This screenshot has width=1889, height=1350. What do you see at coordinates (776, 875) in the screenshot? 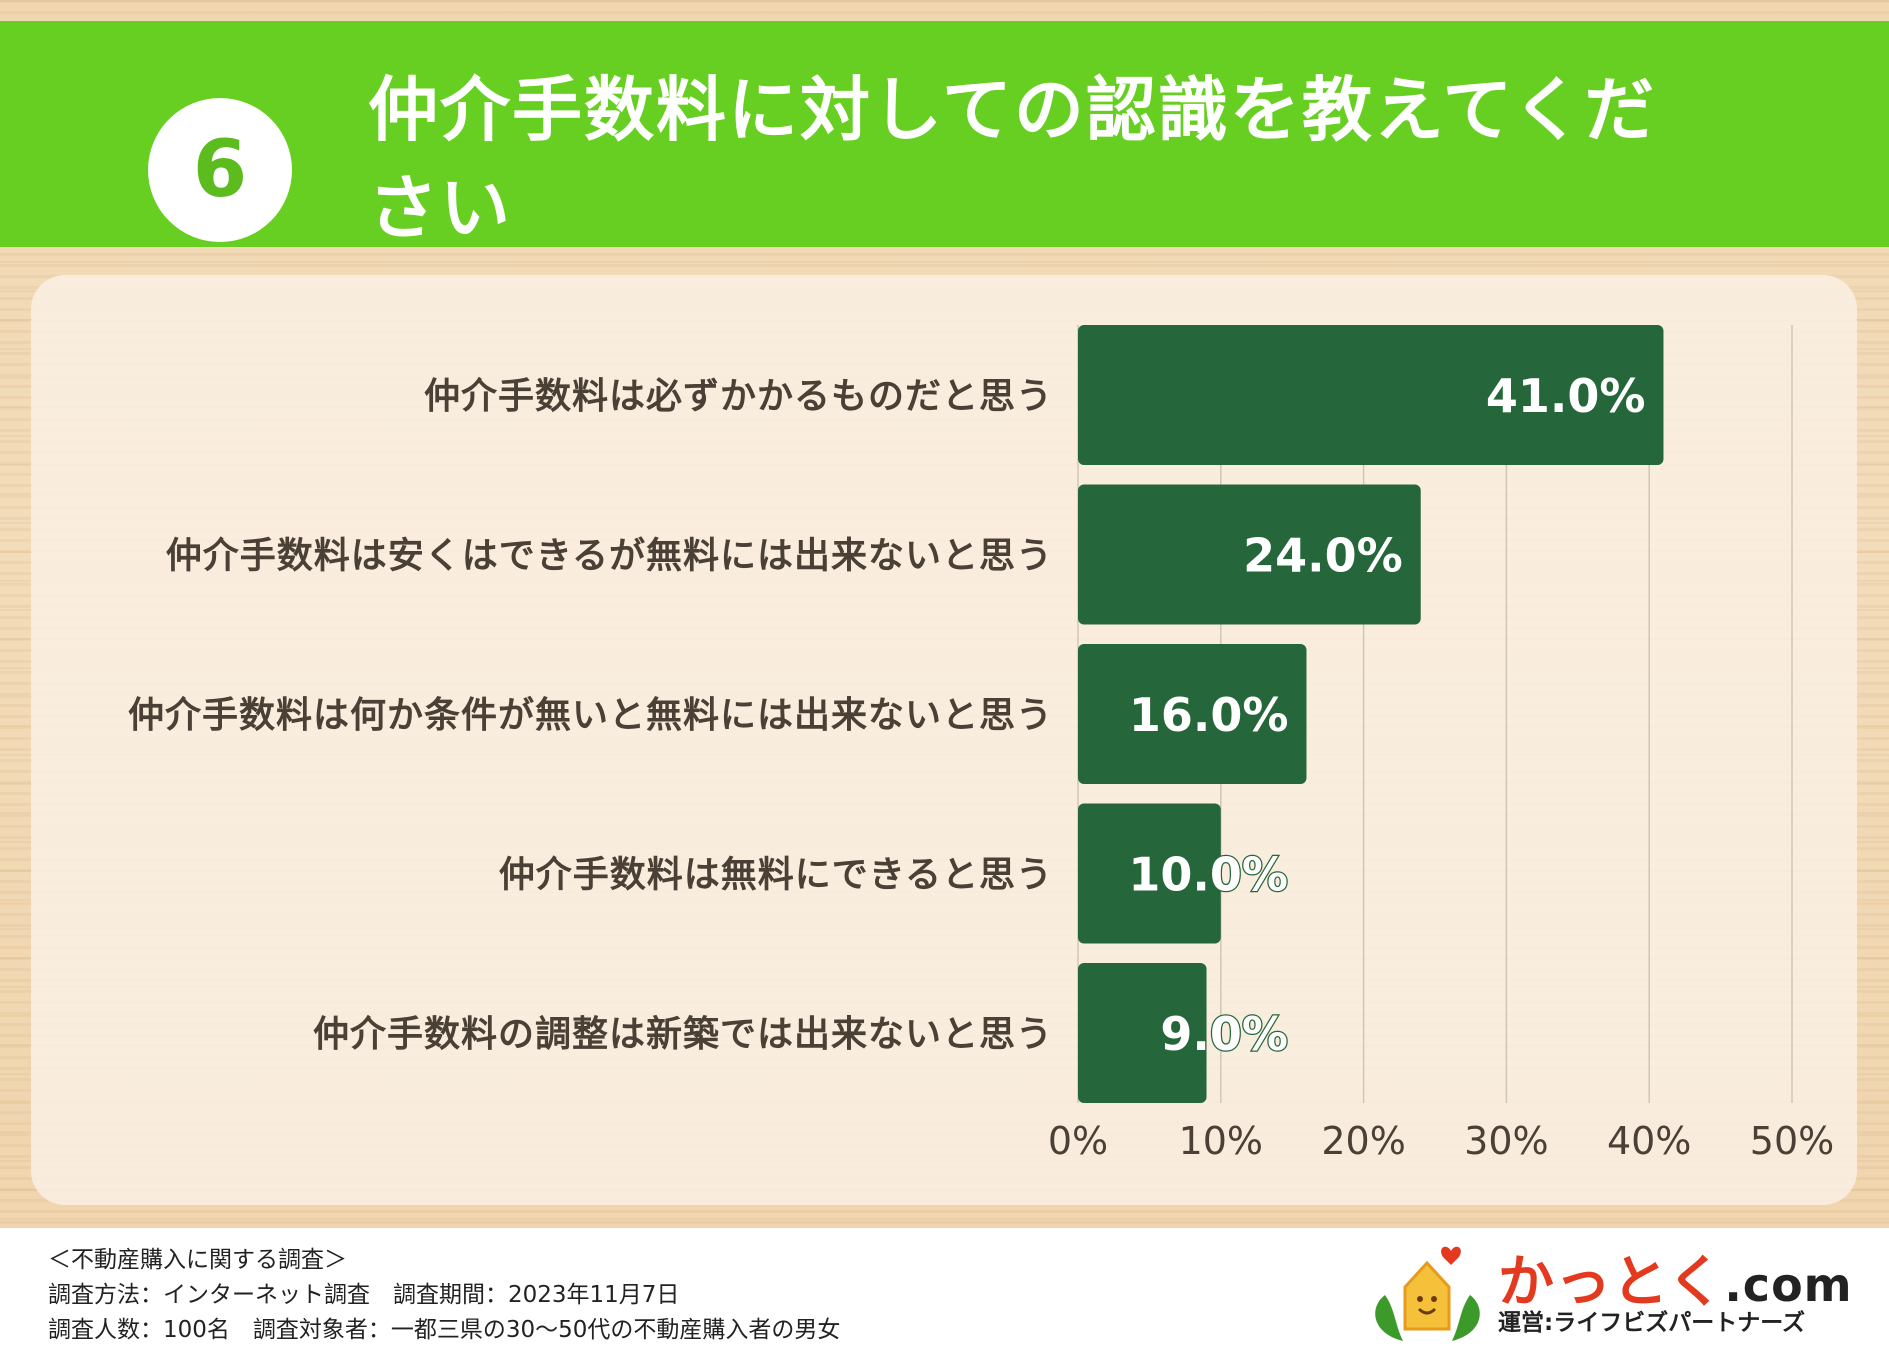
I see `category-label: 仲介手数料は無料にできると思う` at bounding box center [776, 875].